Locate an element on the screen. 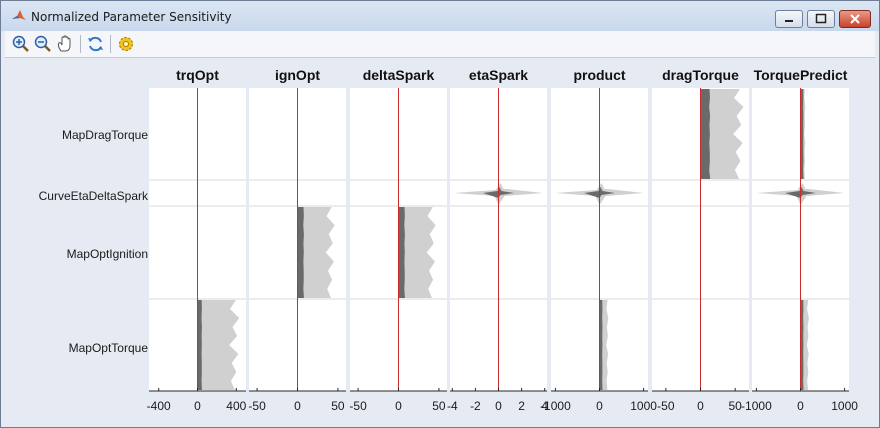 The image size is (880, 428). row-label: MapOptIgnition is located at coordinates (107, 254).